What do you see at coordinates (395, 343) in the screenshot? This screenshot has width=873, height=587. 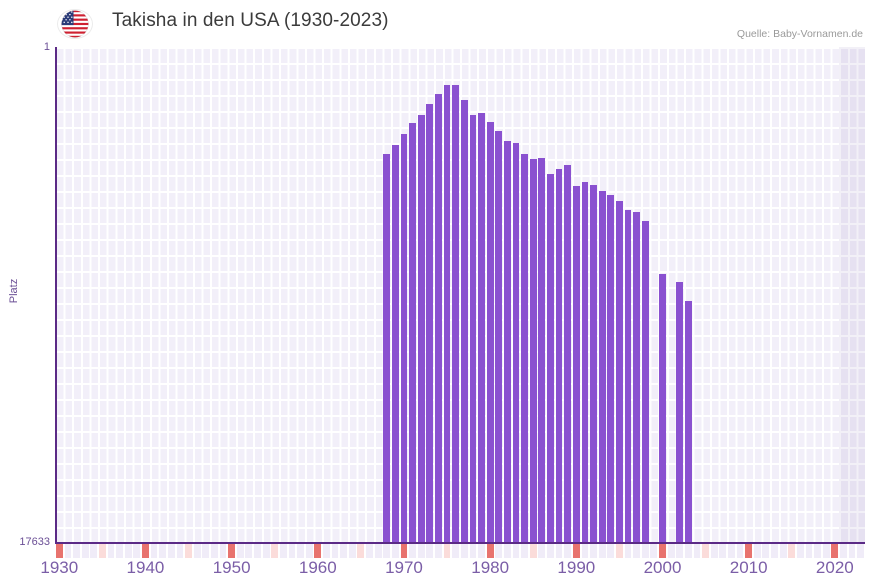 I see `bar-1969` at bounding box center [395, 343].